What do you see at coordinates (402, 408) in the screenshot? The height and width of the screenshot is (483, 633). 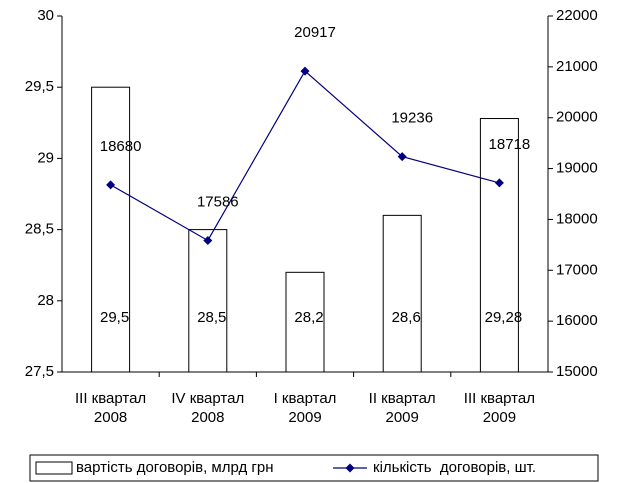 I see `x-tick-label: II квартал 2009` at bounding box center [402, 408].